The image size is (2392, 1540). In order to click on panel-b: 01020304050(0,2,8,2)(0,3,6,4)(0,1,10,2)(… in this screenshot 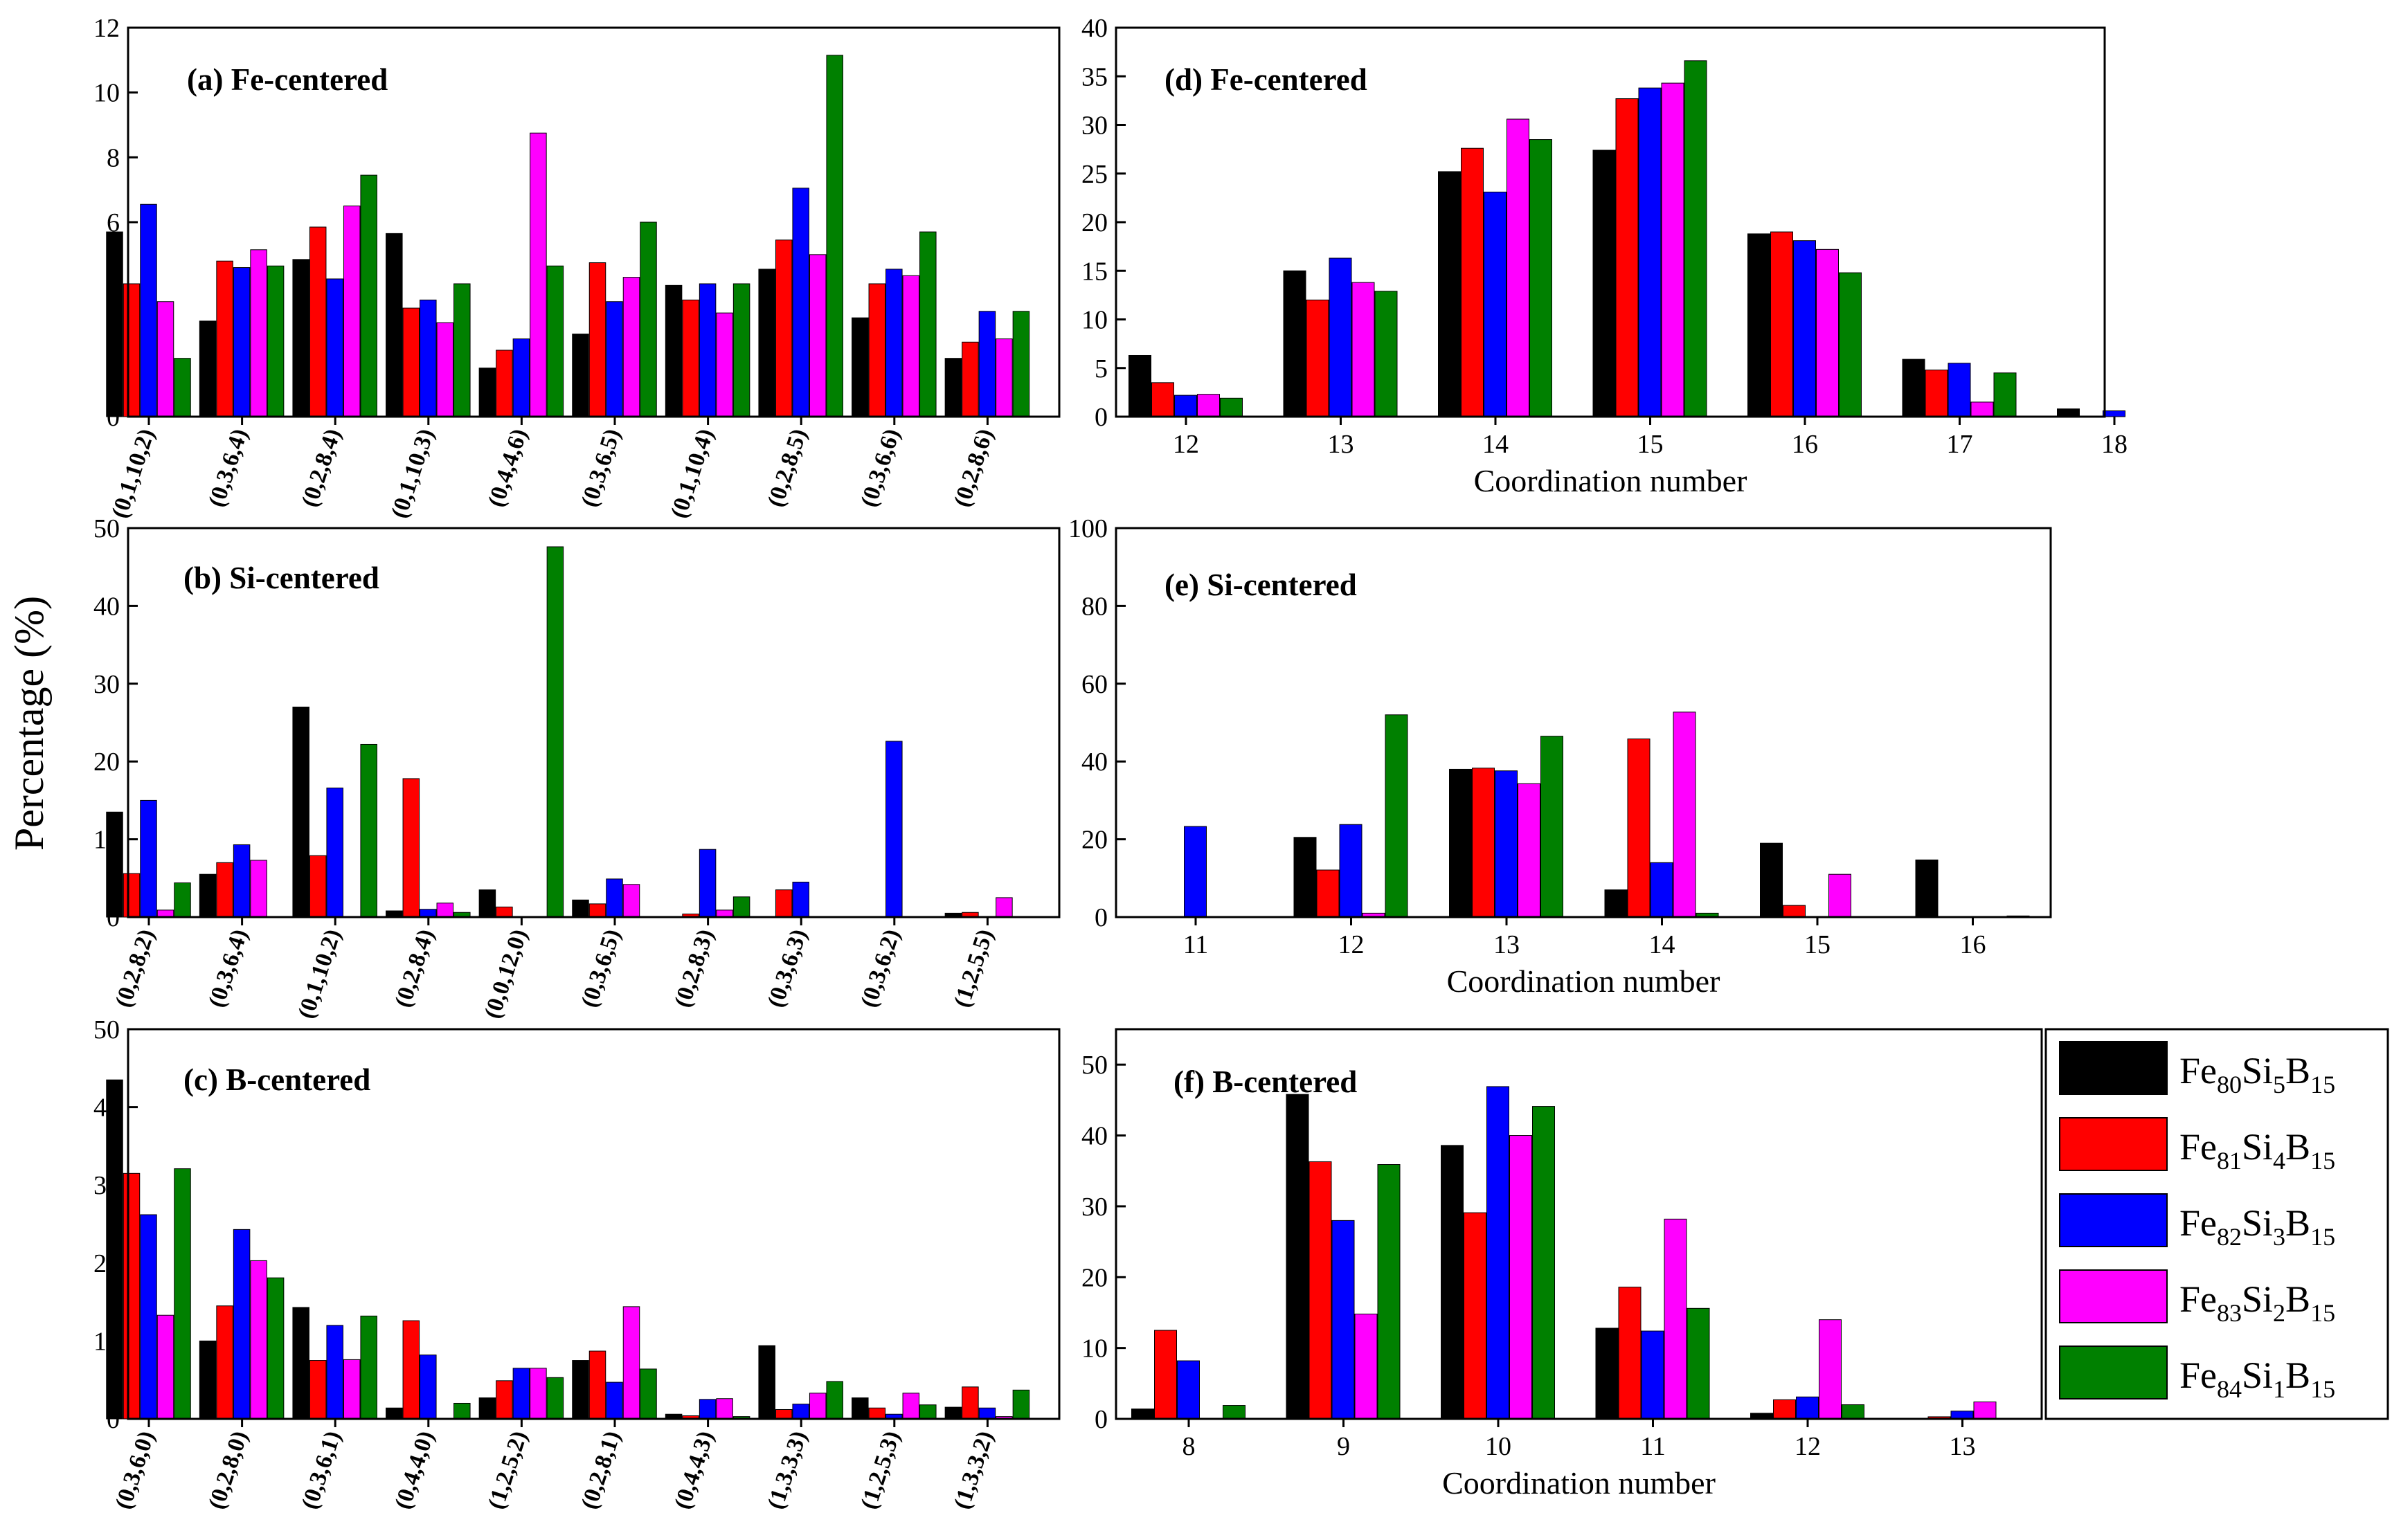, I will do `click(577, 768)`.